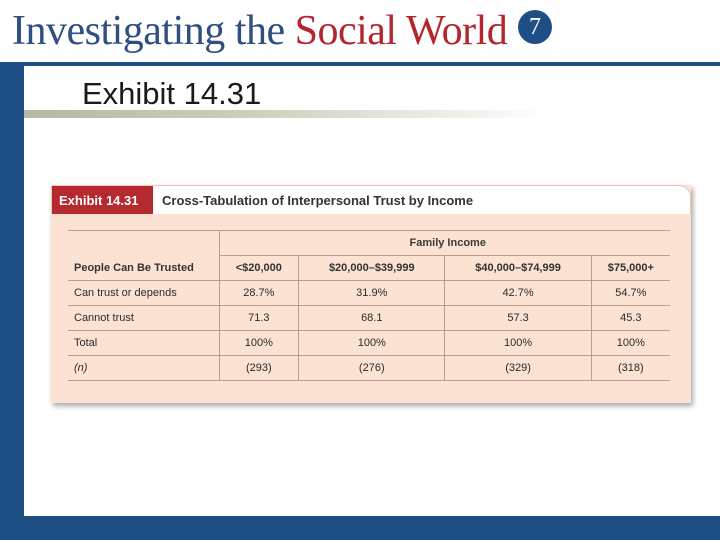 This screenshot has width=720, height=540. What do you see at coordinates (360, 64) in the screenshot?
I see `header-rule` at bounding box center [360, 64].